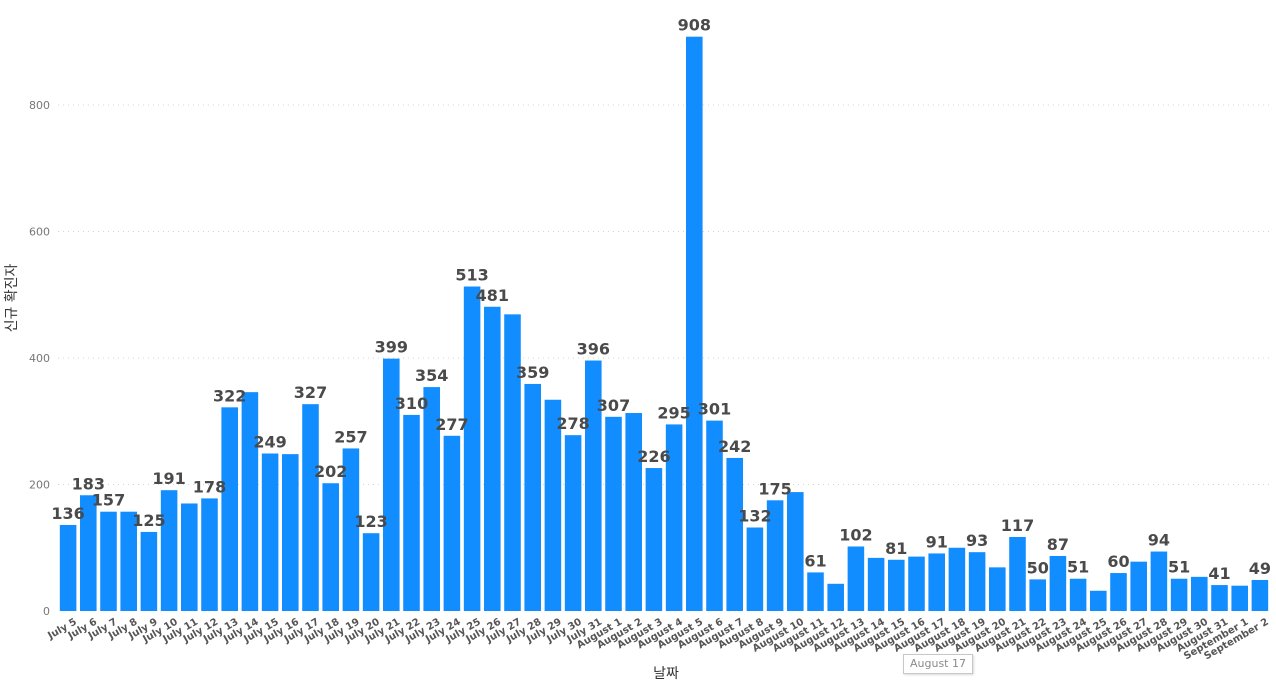  I want to click on data-label: 175, so click(774, 488).